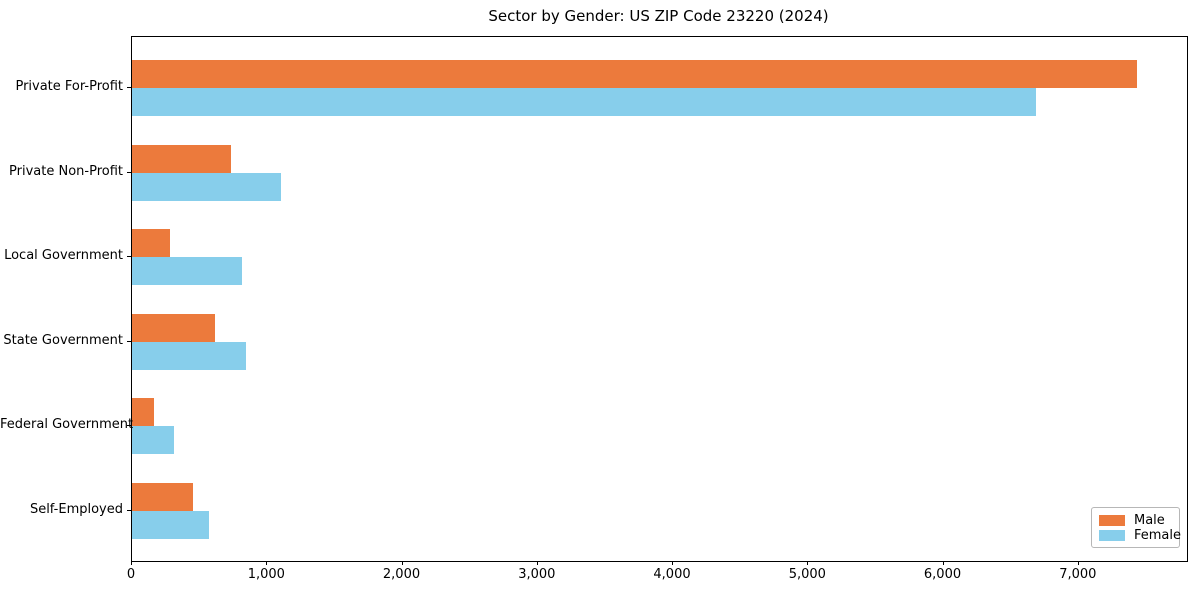 The height and width of the screenshot is (600, 1200). I want to click on y-axis-label-private-for-profit: Private For-Profit, so click(69, 86).